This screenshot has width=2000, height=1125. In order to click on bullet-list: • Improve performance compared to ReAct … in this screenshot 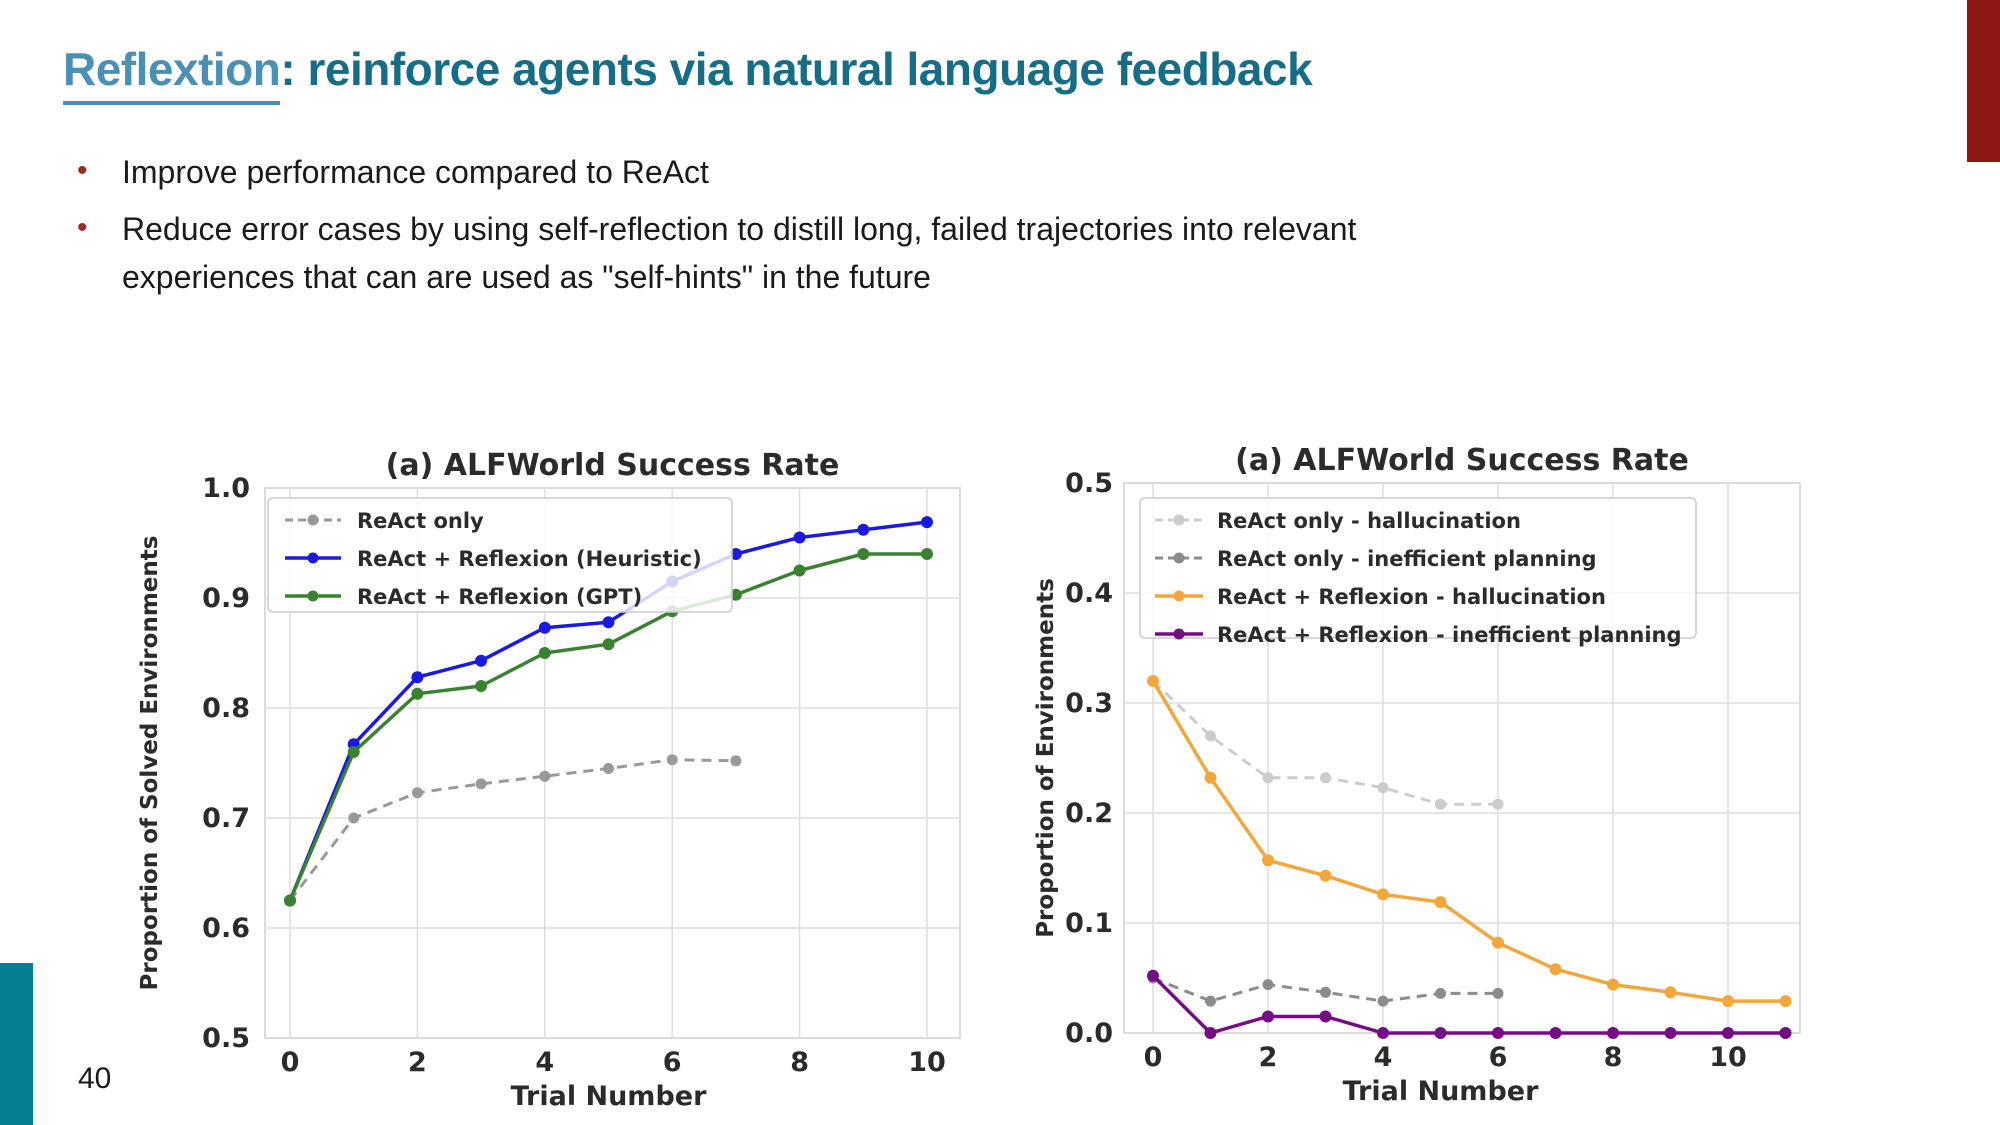, I will do `click(740, 229)`.